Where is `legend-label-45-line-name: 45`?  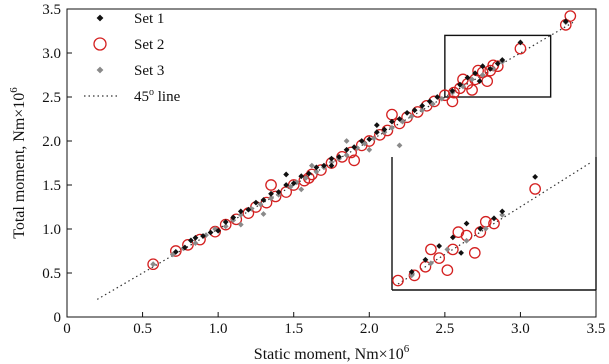
legend-label-45-line-name: 45 is located at coordinates (141, 97).